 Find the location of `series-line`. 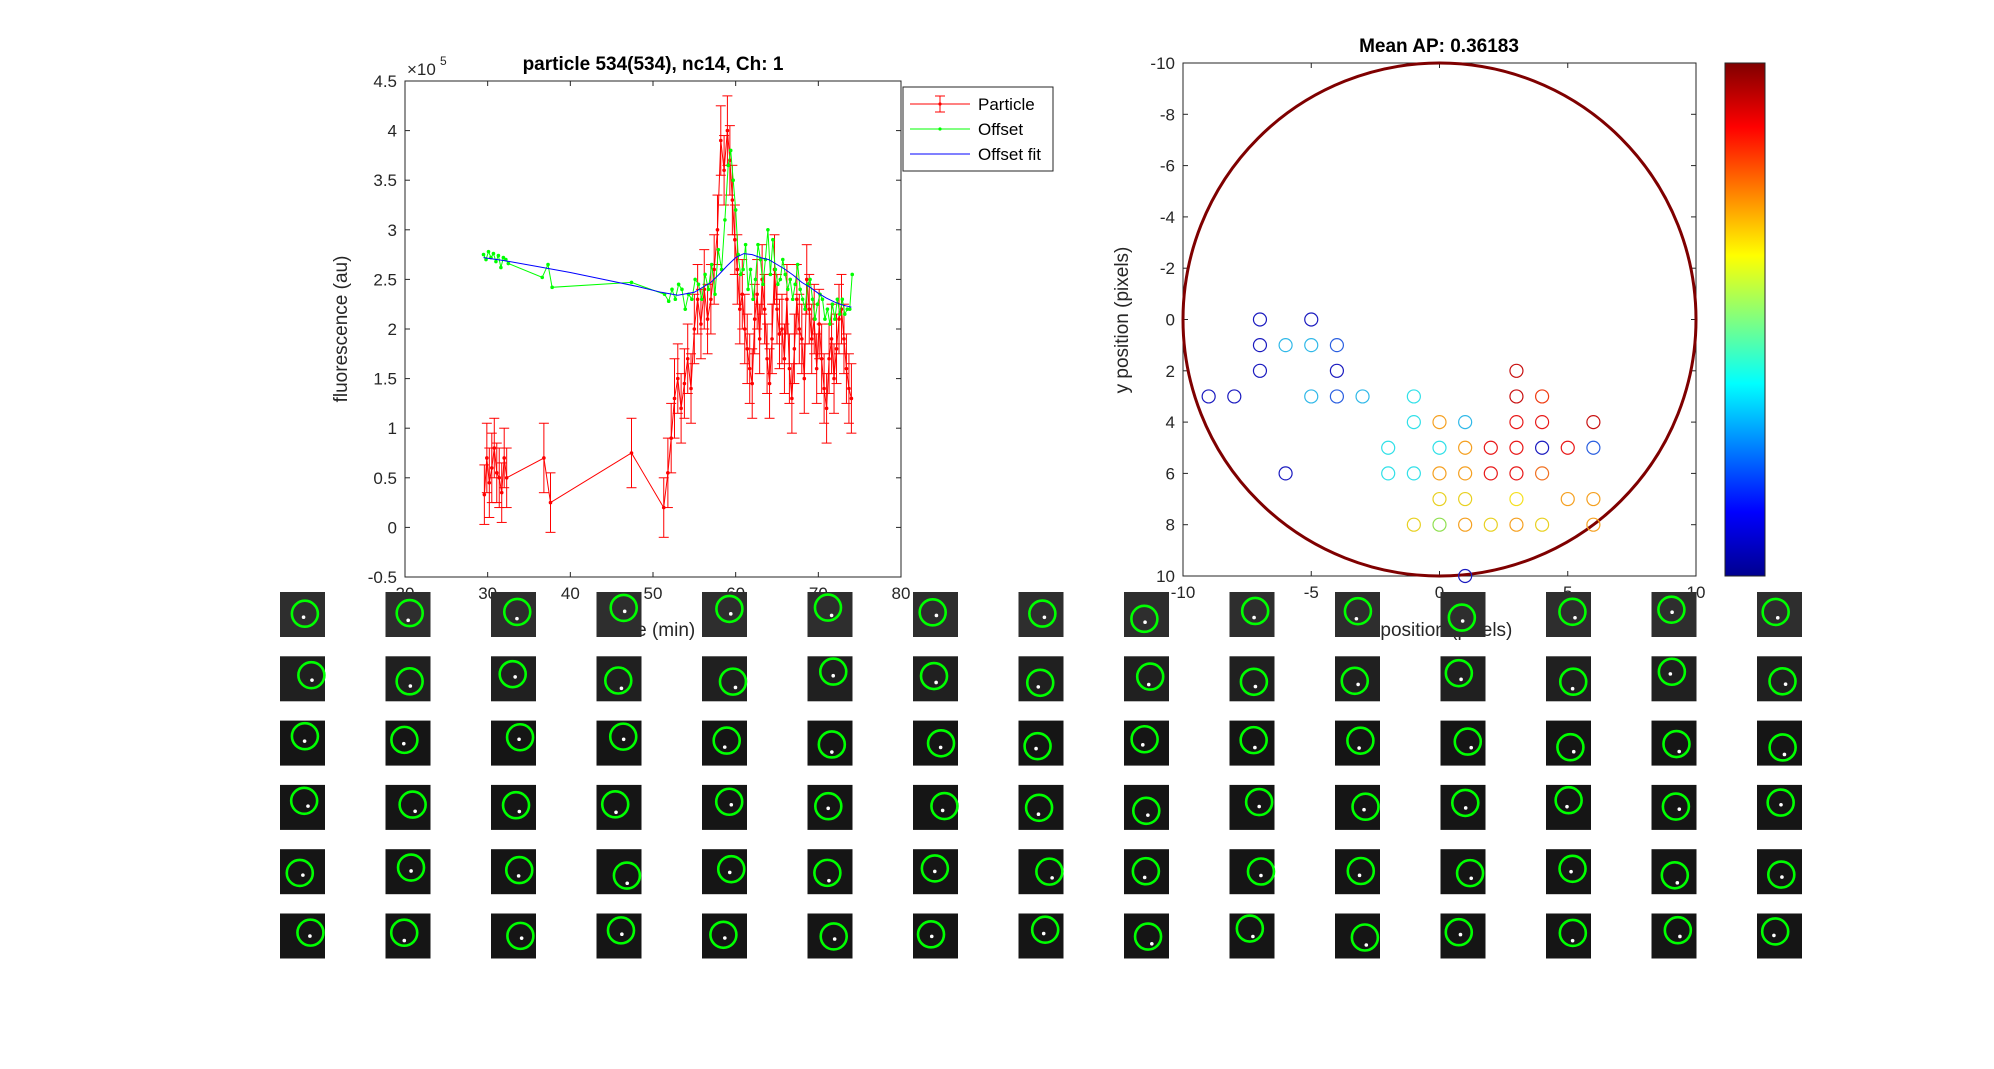

series-line is located at coordinates (667, 280).